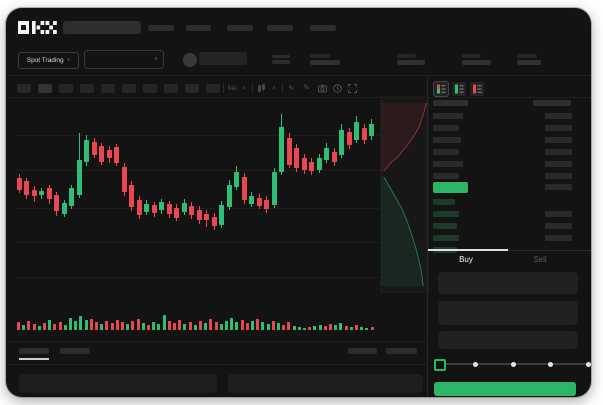 This screenshot has width=603, height=405. Describe the element at coordinates (477, 89) in the screenshot. I see `book-asks-icon` at that location.